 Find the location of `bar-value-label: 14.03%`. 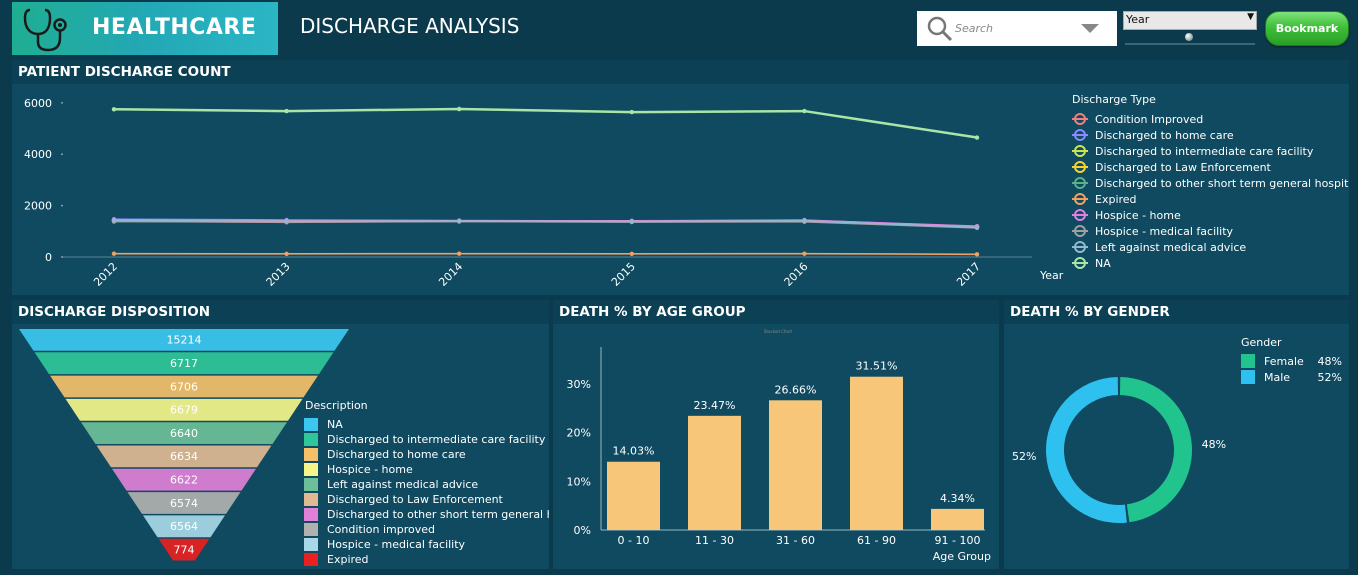

bar-value-label: 14.03% is located at coordinates (634, 451).